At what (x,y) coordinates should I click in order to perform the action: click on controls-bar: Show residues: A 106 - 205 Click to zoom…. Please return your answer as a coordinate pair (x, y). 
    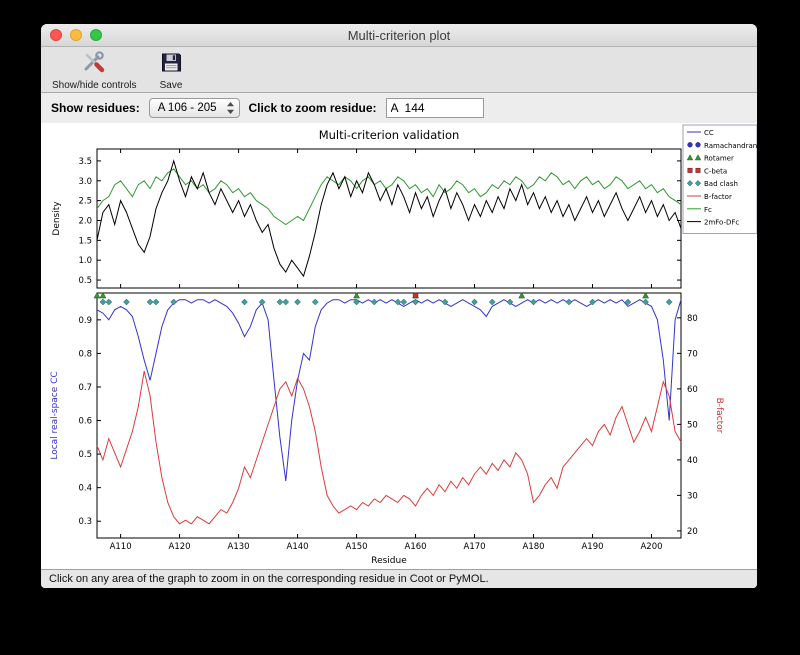
    Looking at the image, I should click on (399, 108).